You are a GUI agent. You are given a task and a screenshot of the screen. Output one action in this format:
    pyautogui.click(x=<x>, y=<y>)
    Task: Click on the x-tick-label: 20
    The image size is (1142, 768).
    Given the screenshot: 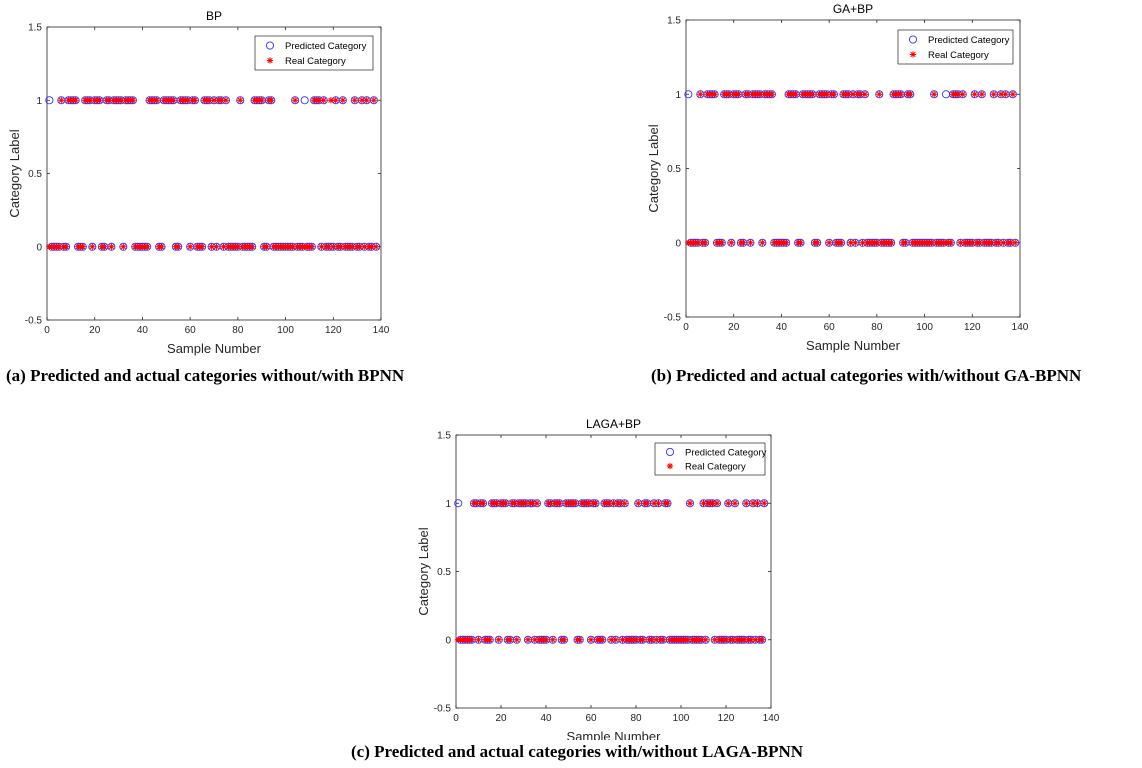 What is the action you would take?
    pyautogui.click(x=501, y=718)
    